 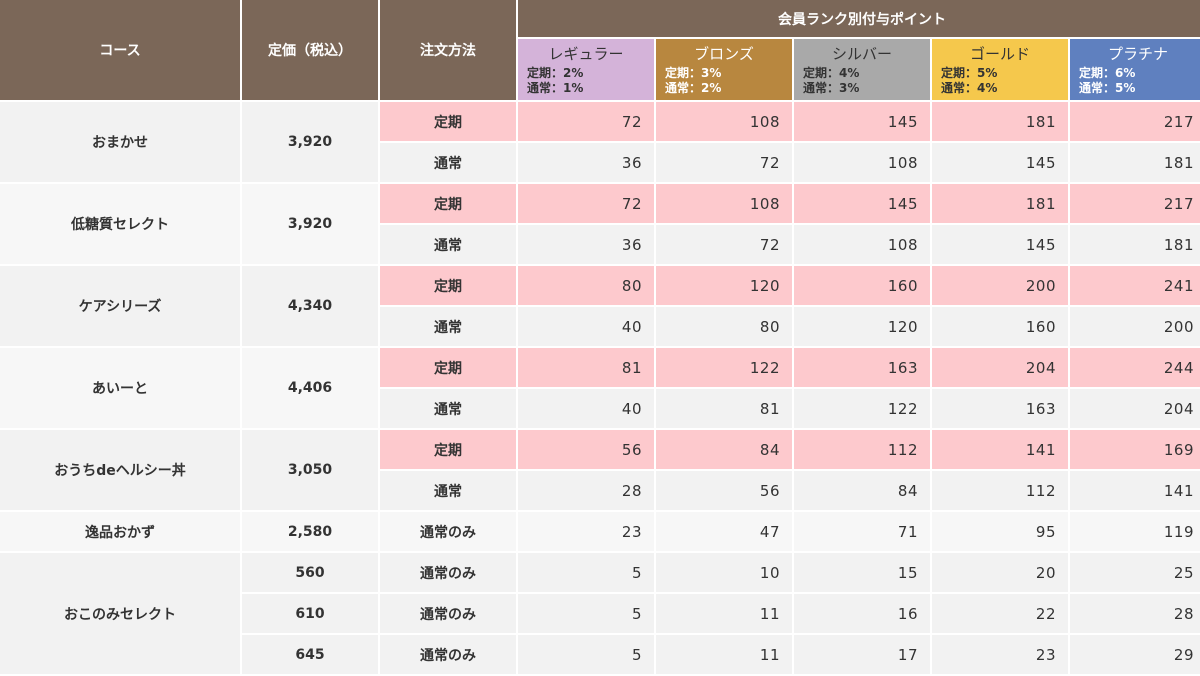 I want to click on course-price: 610, so click(x=310, y=613).